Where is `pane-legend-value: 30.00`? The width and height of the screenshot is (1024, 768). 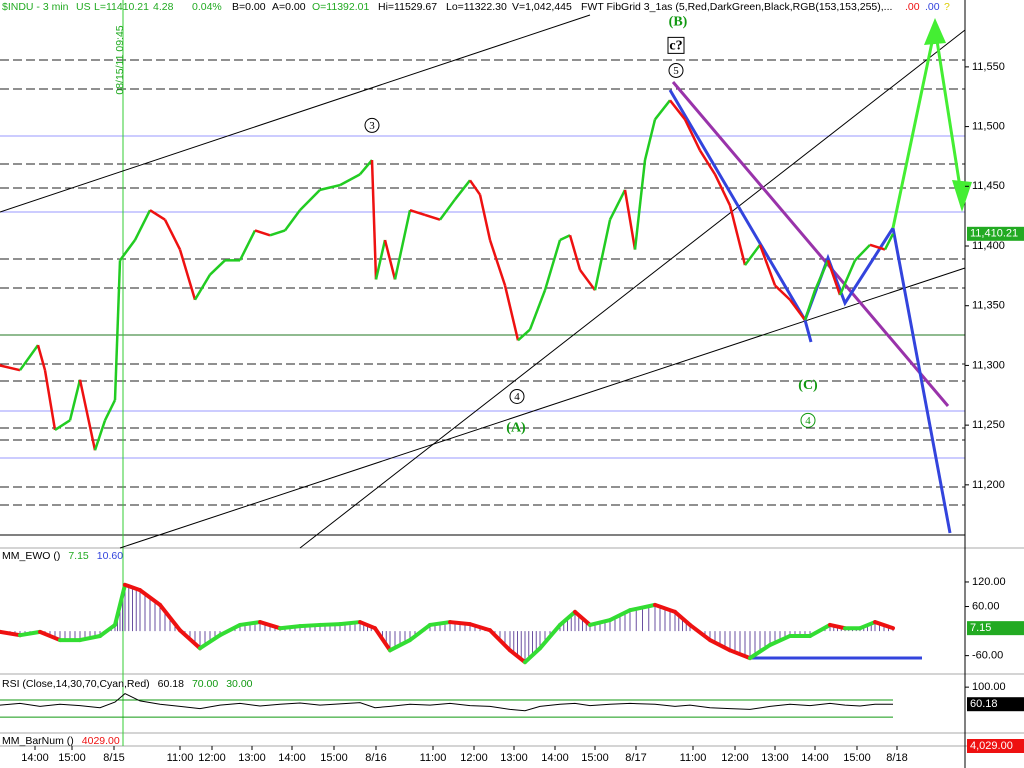 pane-legend-value: 30.00 is located at coordinates (239, 684).